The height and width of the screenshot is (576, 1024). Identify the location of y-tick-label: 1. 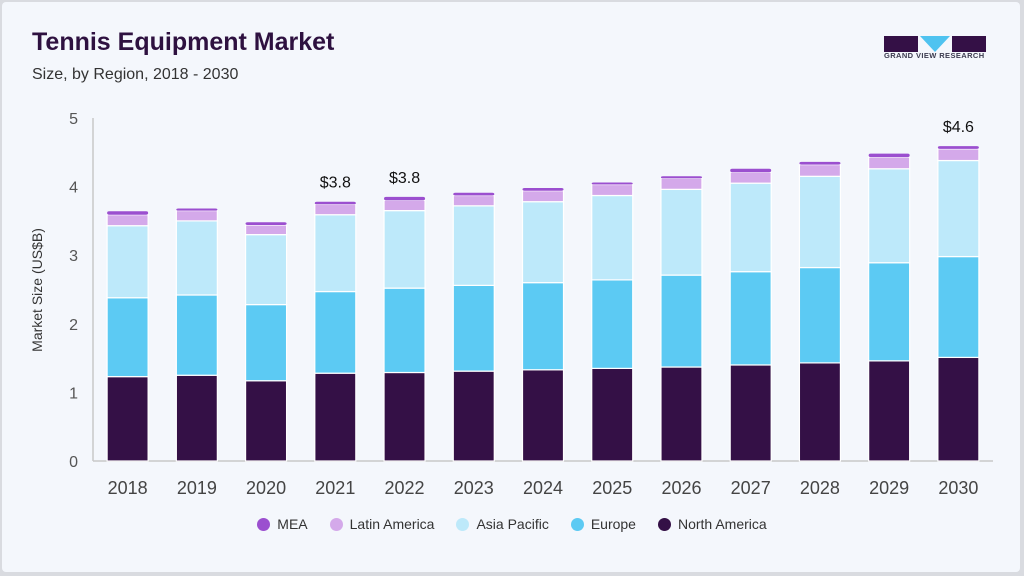
(73, 393).